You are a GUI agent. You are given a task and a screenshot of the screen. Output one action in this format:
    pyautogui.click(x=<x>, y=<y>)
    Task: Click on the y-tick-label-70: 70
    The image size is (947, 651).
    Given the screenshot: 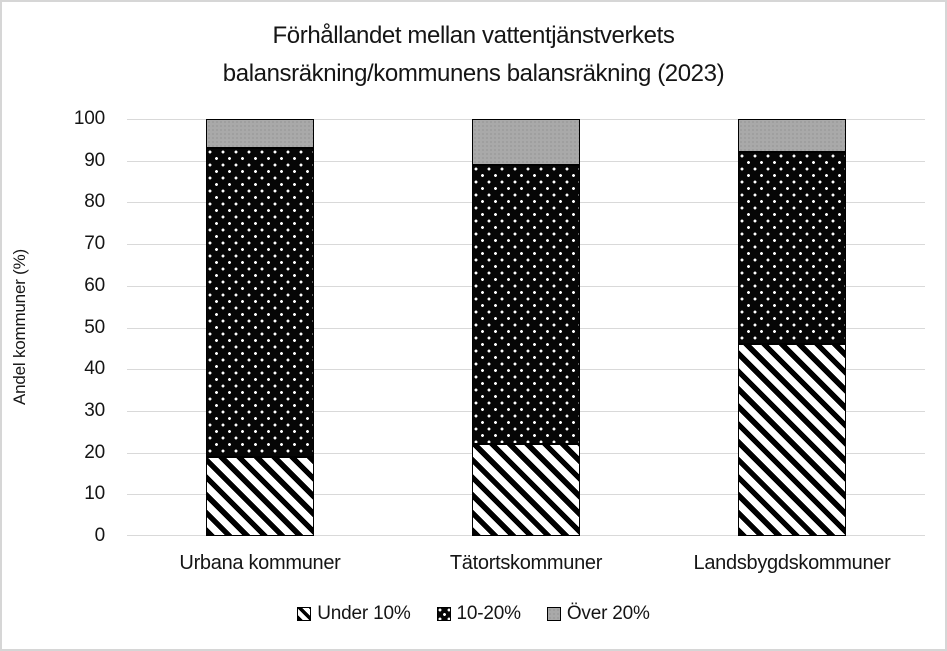 What is the action you would take?
    pyautogui.click(x=94, y=244)
    